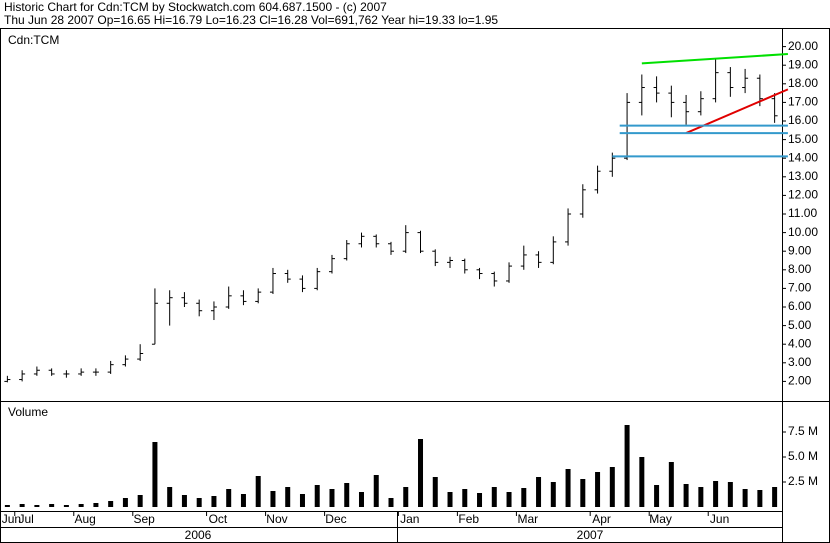 This screenshot has height=543, width=830. Describe the element at coordinates (25, 519) in the screenshot. I see `x-tick-label: Jul` at that location.